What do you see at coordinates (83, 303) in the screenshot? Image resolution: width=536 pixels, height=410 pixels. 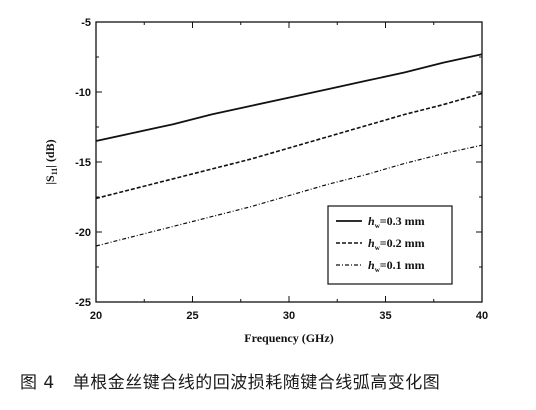 I see `y-tick-label: -25` at bounding box center [83, 303].